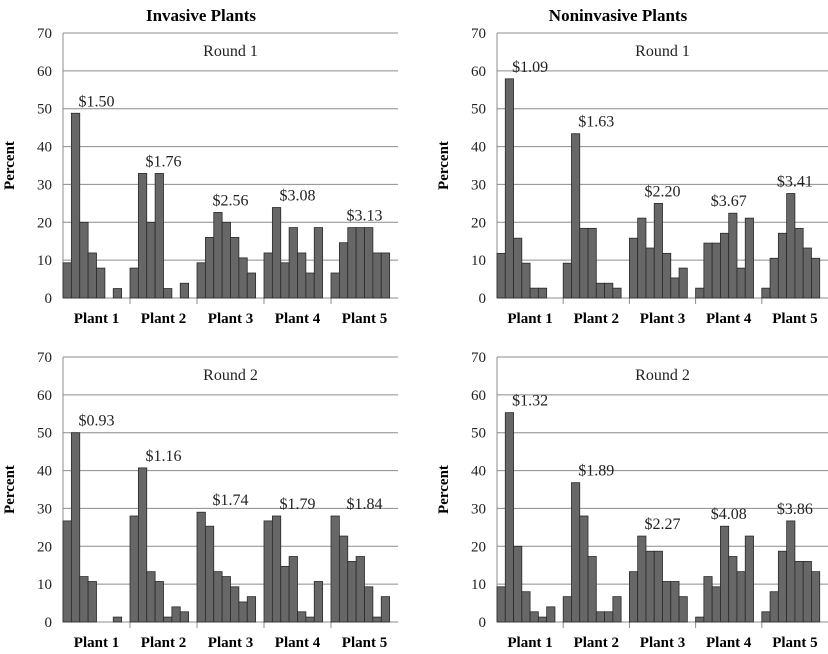  What do you see at coordinates (163, 643) in the screenshot?
I see `invasive-round-2-category-label: Plant 2` at bounding box center [163, 643].